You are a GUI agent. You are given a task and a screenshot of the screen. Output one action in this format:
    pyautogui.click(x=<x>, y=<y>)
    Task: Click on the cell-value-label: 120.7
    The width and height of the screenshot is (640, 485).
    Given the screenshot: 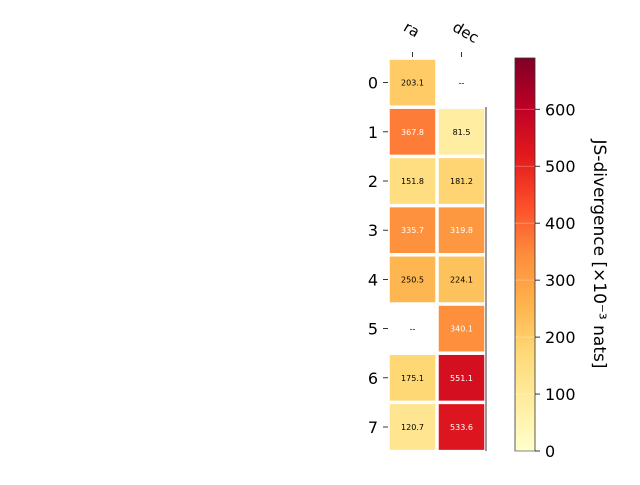 What is the action you would take?
    pyautogui.click(x=412, y=427)
    